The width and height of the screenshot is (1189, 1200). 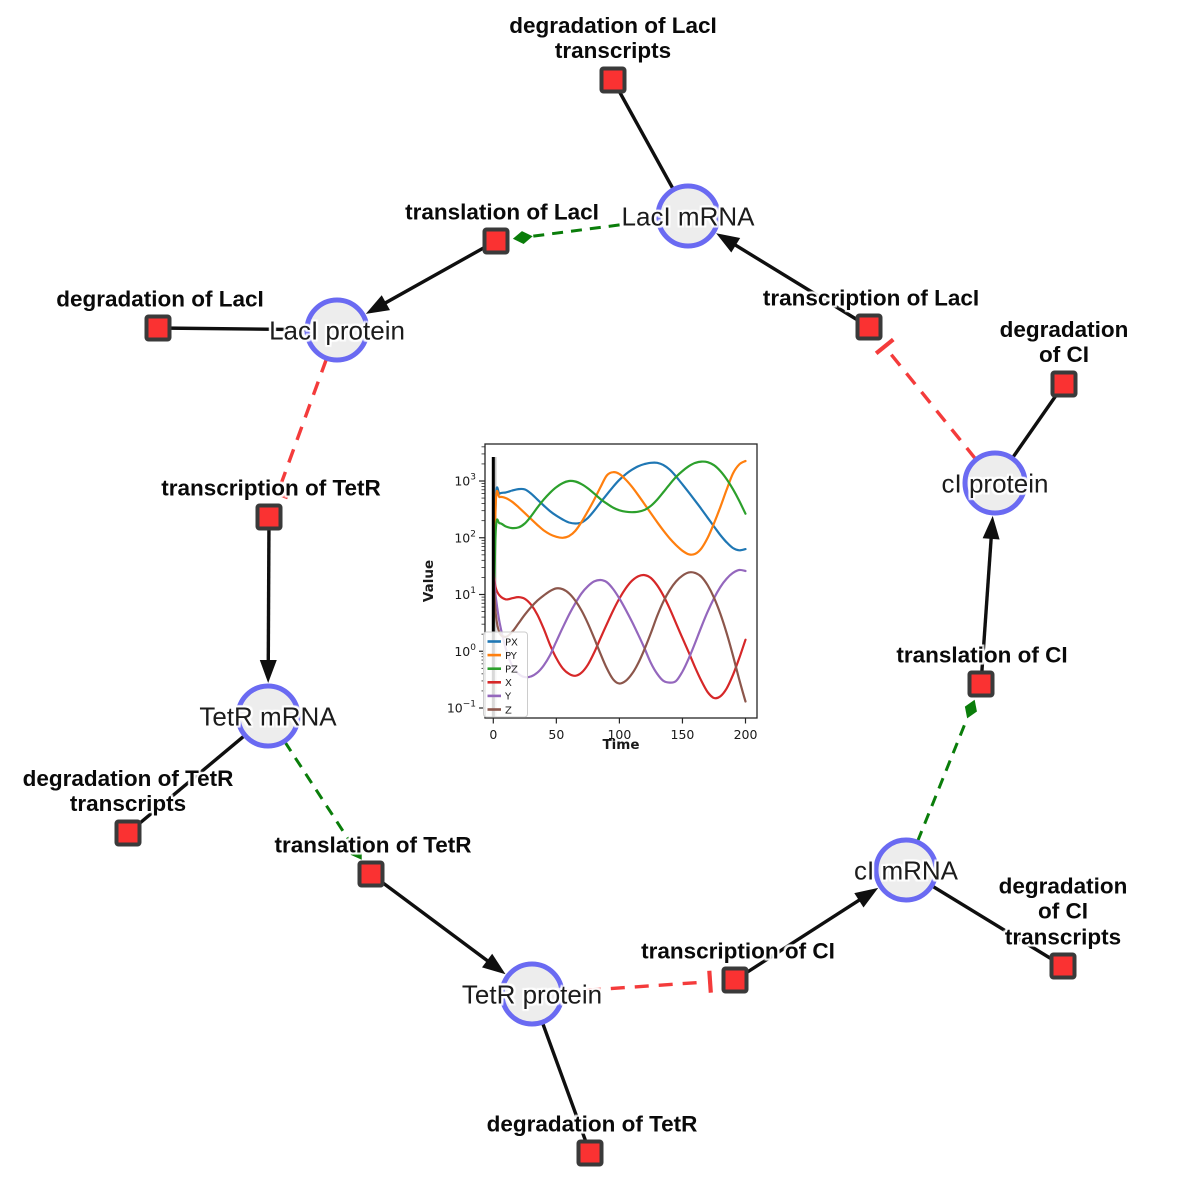 What do you see at coordinates (806, 934) in the screenshot?
I see `edge-transcr-ci-ci-mrna-arrow` at bounding box center [806, 934].